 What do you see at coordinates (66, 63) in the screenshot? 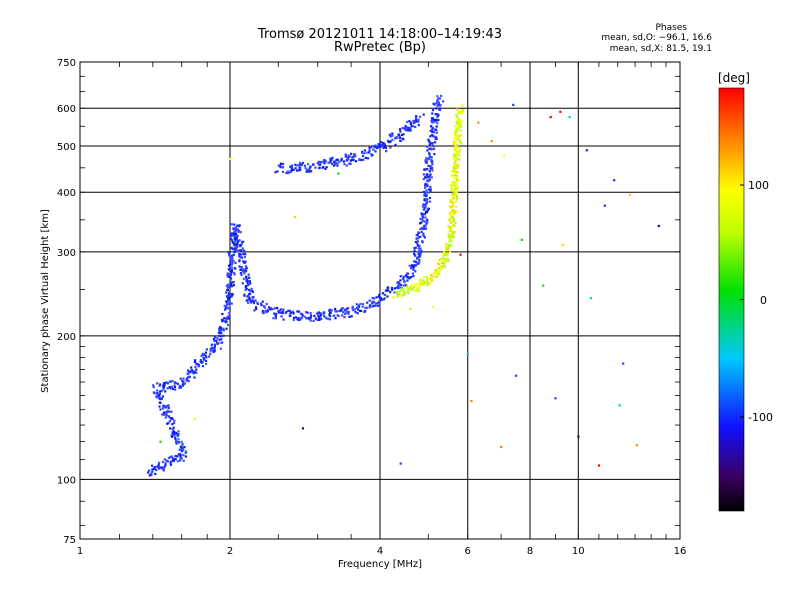
I see `y-tick-label: 750` at bounding box center [66, 63].